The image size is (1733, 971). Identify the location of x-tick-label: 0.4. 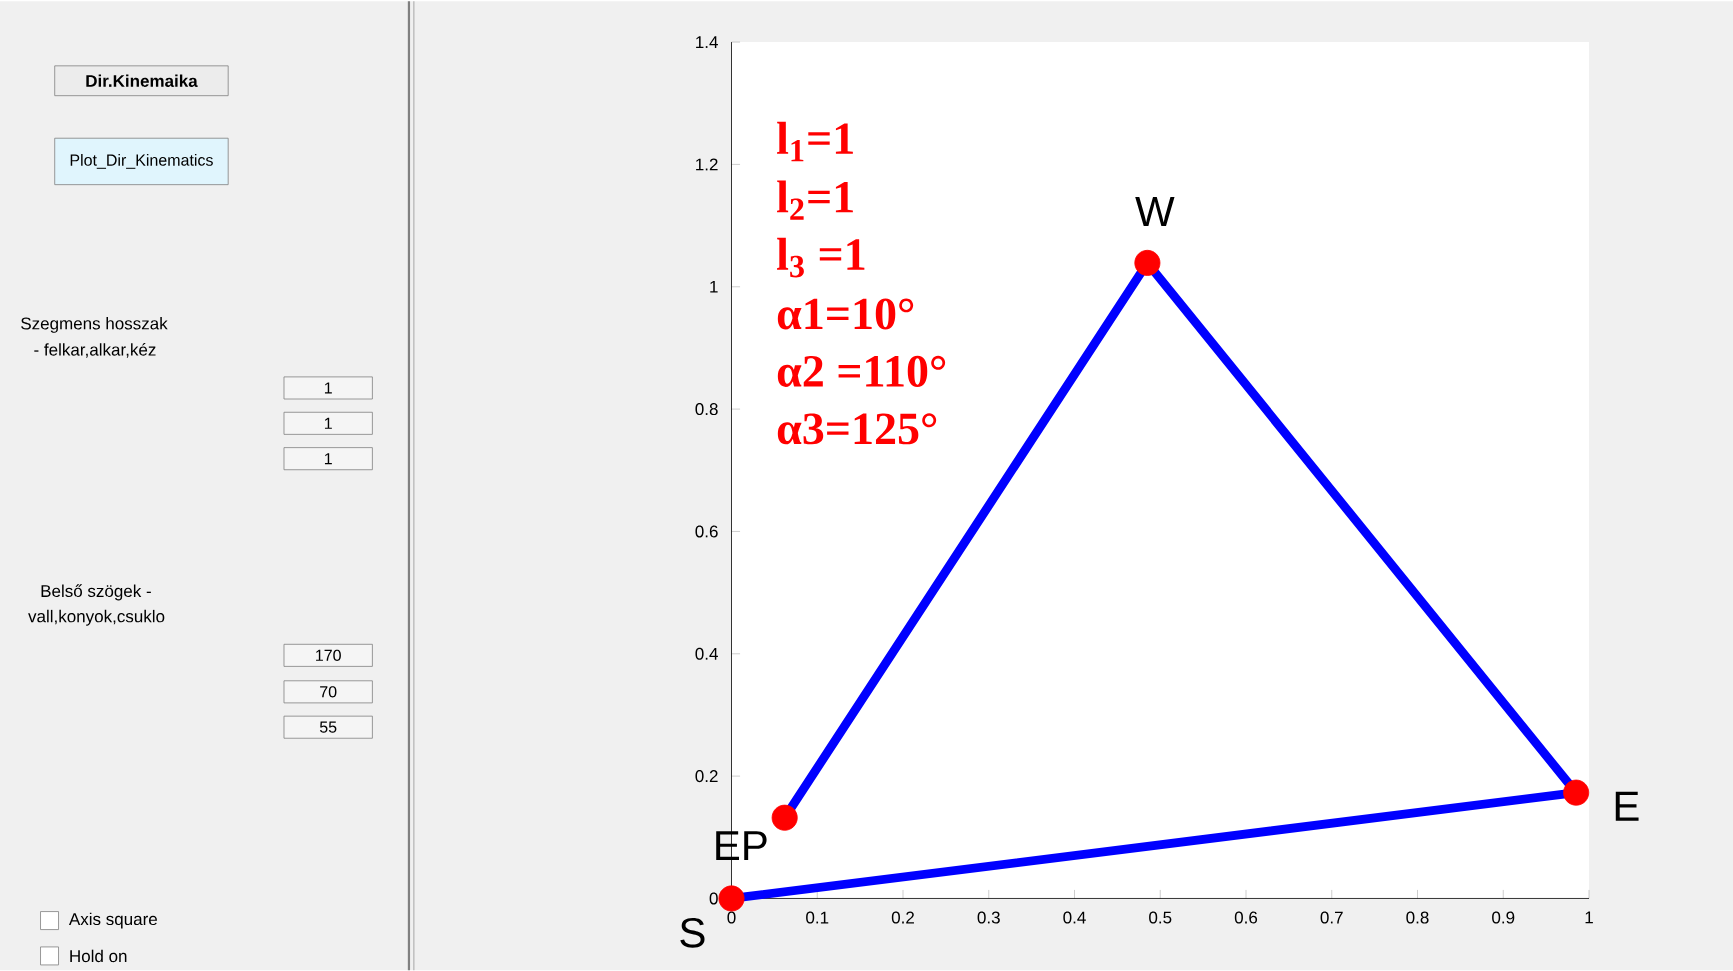
(1074, 917).